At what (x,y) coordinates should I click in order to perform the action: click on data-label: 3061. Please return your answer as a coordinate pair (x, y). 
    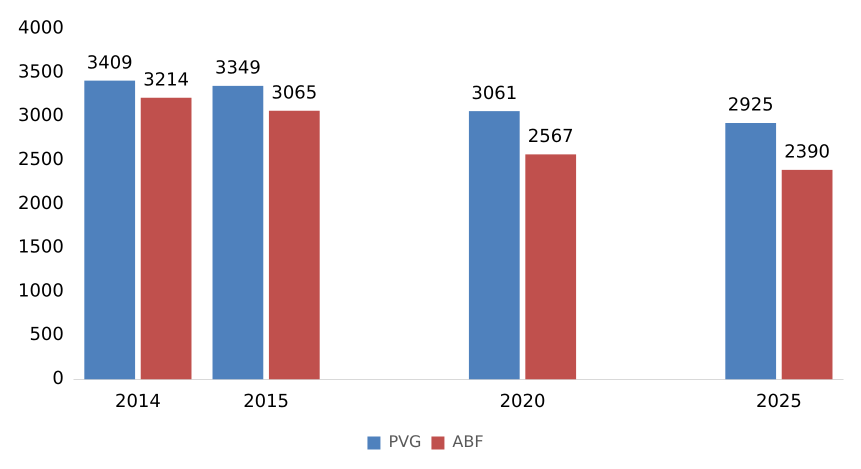
    Looking at the image, I should click on (494, 93).